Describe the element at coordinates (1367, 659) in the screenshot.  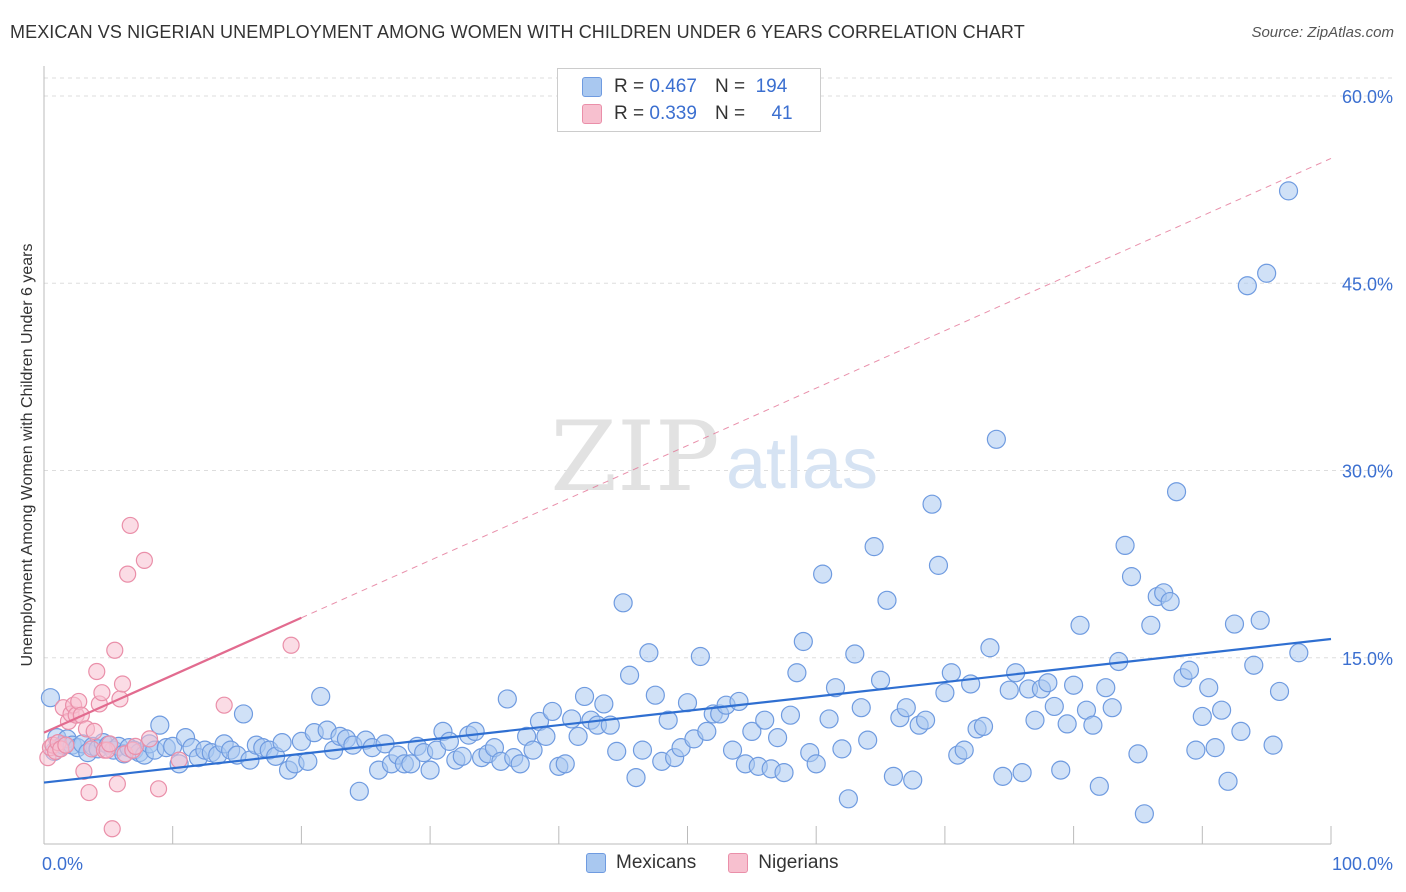
I see `y-tick-label: 15.0%` at that location.